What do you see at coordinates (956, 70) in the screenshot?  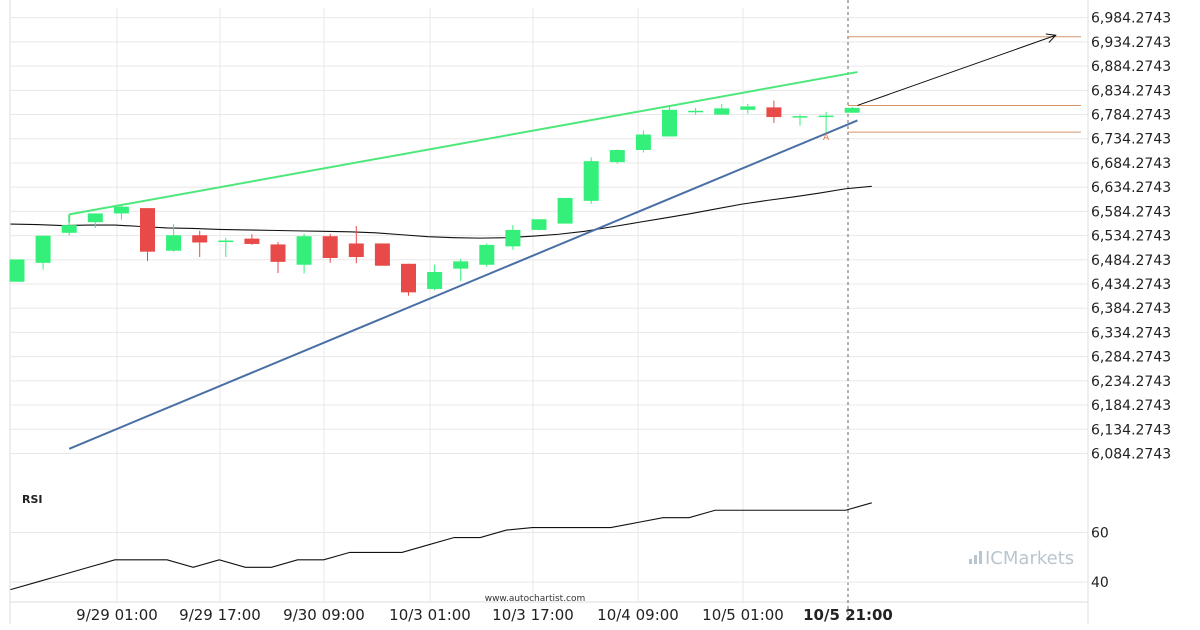 I see `projection-line` at bounding box center [956, 70].